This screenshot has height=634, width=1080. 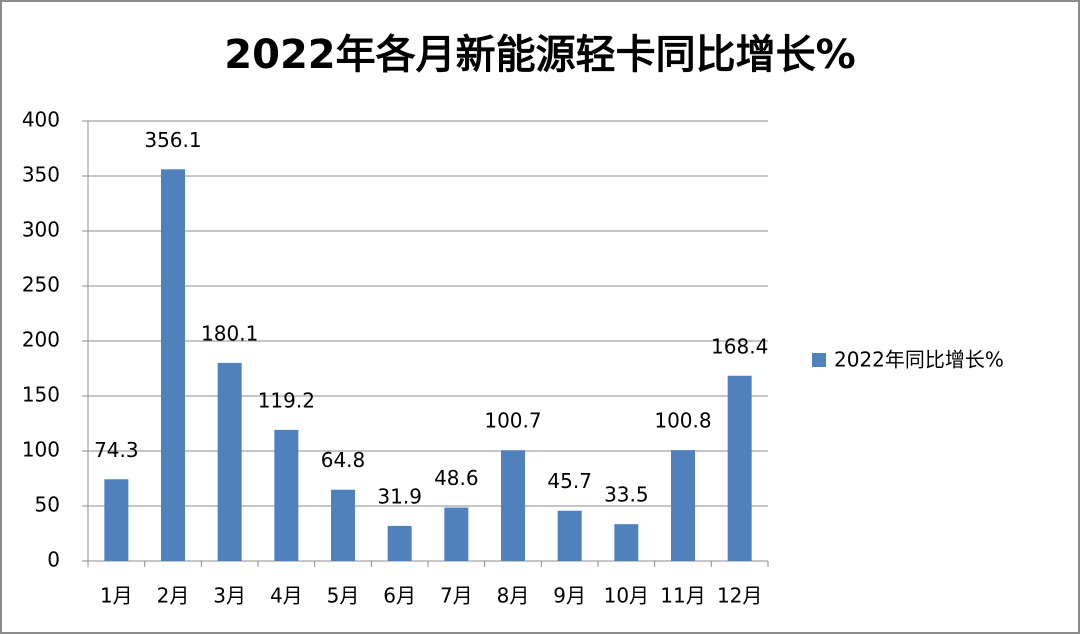 I want to click on data-label: 33.5, so click(x=626, y=495).